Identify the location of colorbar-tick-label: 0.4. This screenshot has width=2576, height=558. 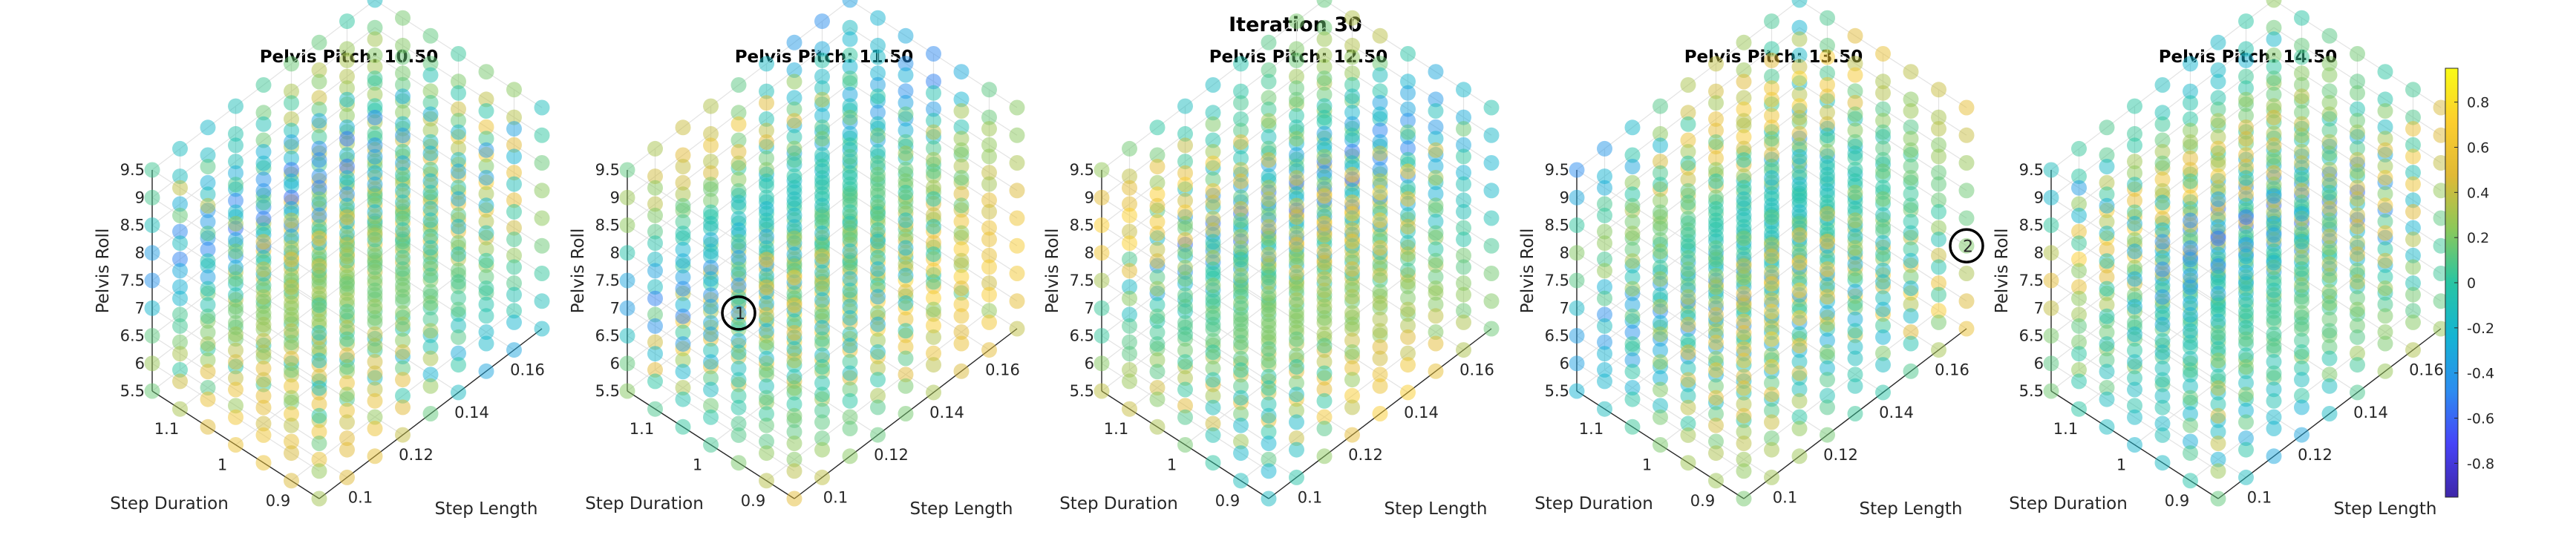
(2478, 193).